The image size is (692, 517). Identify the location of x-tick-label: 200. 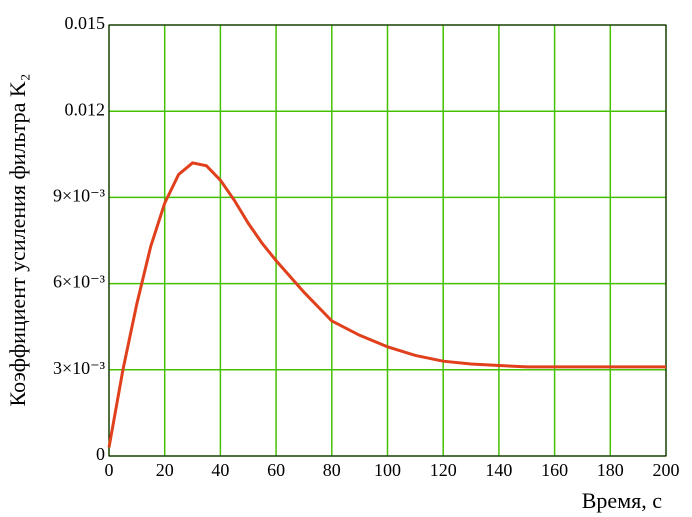
(666, 470).